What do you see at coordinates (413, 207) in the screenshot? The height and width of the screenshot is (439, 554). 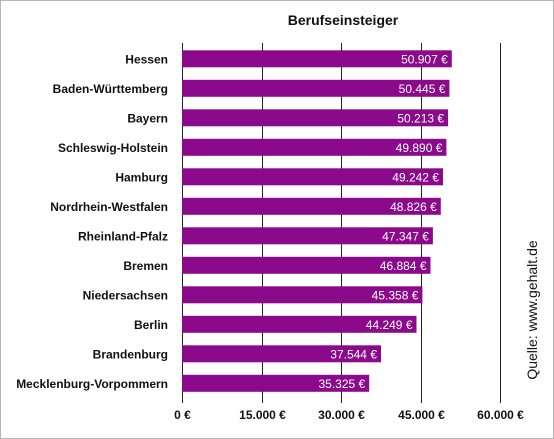 I see `bar-value-label: 48.826 €` at bounding box center [413, 207].